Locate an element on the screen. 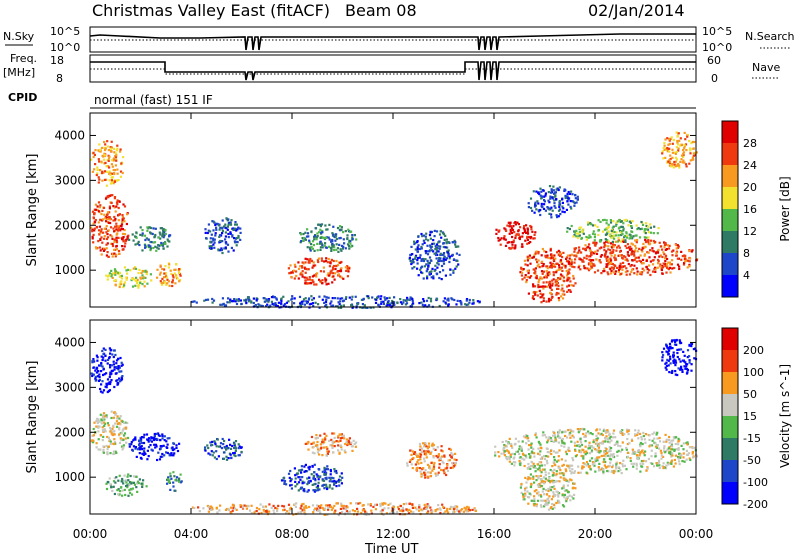  xtick-label-5: 20:00 is located at coordinates (595, 534).